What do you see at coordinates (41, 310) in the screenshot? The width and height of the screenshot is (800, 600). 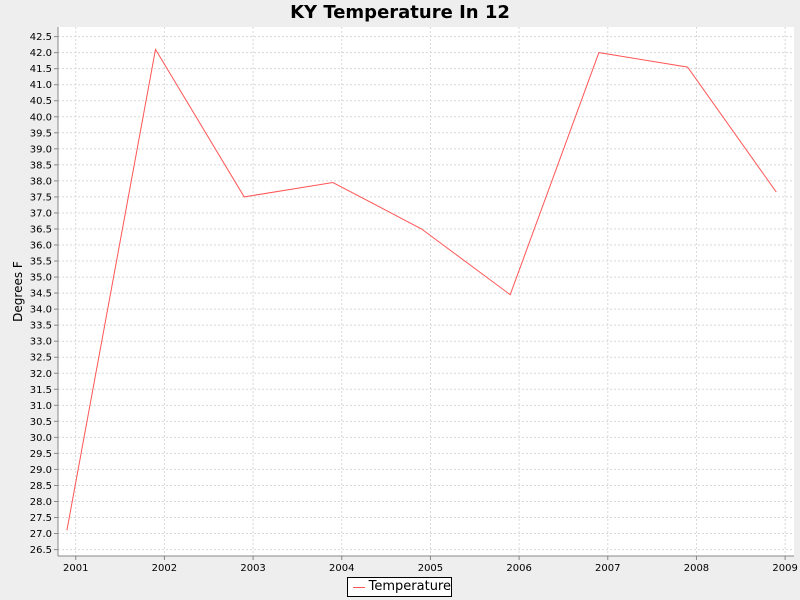 I see `y-tick-label: 34.0` at bounding box center [41, 310].